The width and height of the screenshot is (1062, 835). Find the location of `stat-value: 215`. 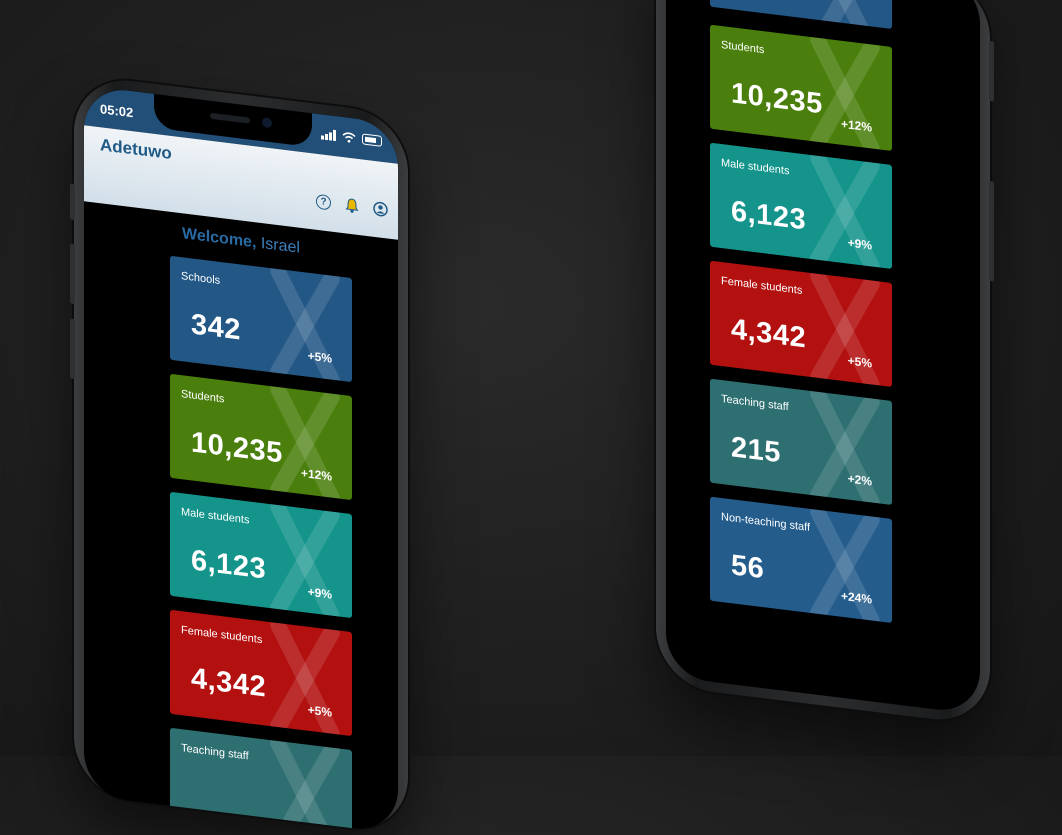

stat-value: 215 is located at coordinates (756, 450).